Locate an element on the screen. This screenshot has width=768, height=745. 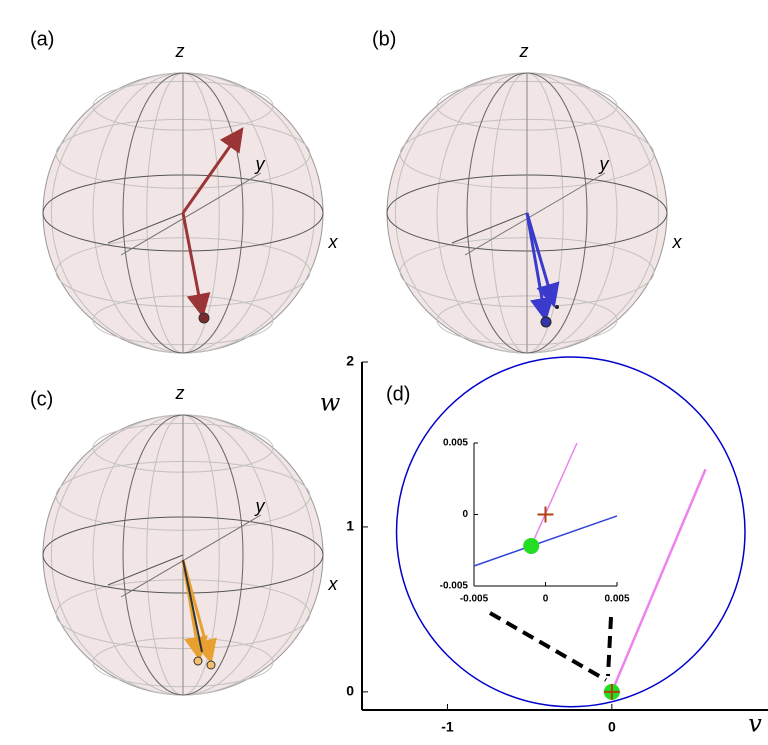
inset: -0.005 0 0.005 -0.005 0 0.005 is located at coordinates (535, 521).